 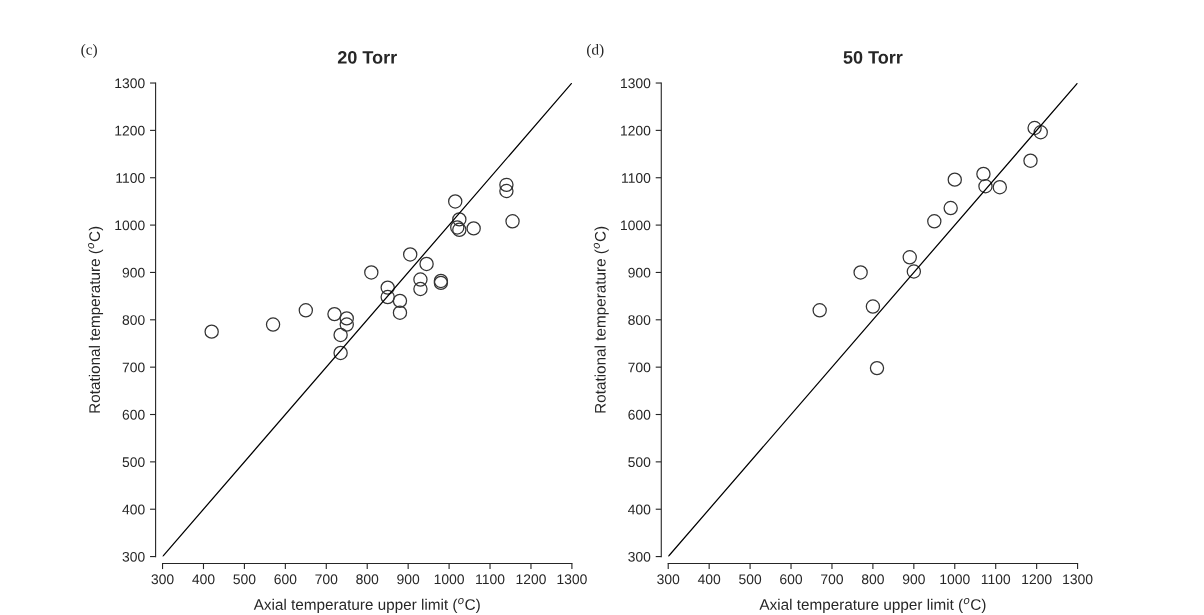 I want to click on text: (d), so click(x=595, y=51).